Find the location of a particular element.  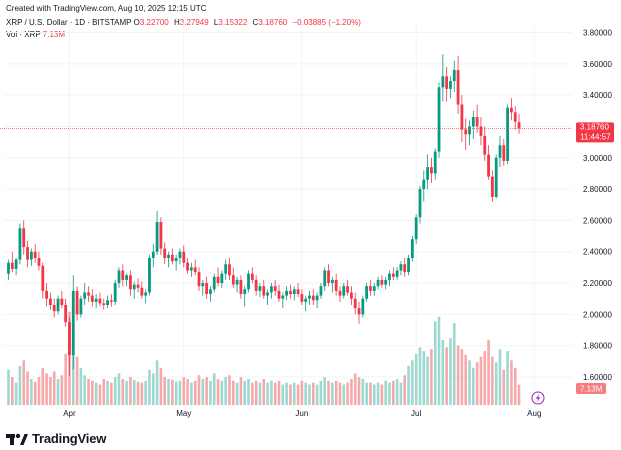

countdown-value: 11:44:57 is located at coordinates (595, 136).